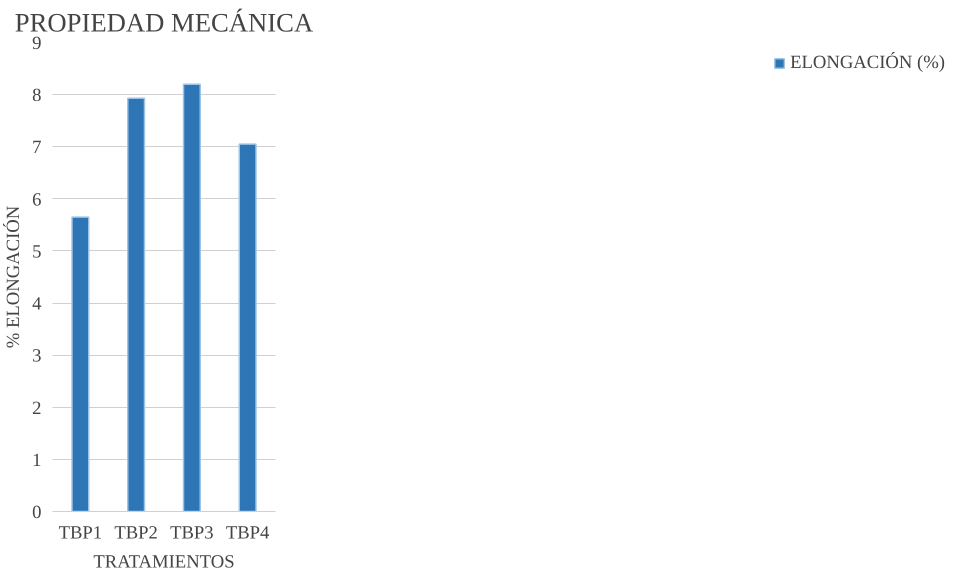 The image size is (959, 579). What do you see at coordinates (13, 276) in the screenshot?
I see `y-axis-title: % ELONGACIÓN` at bounding box center [13, 276].